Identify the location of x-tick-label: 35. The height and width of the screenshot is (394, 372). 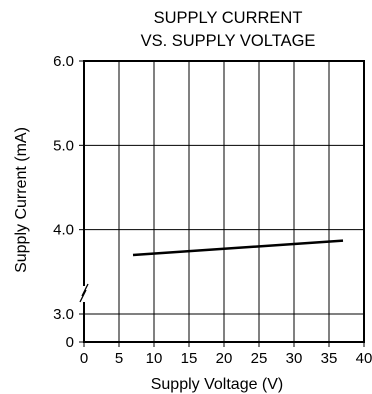
(329, 358).